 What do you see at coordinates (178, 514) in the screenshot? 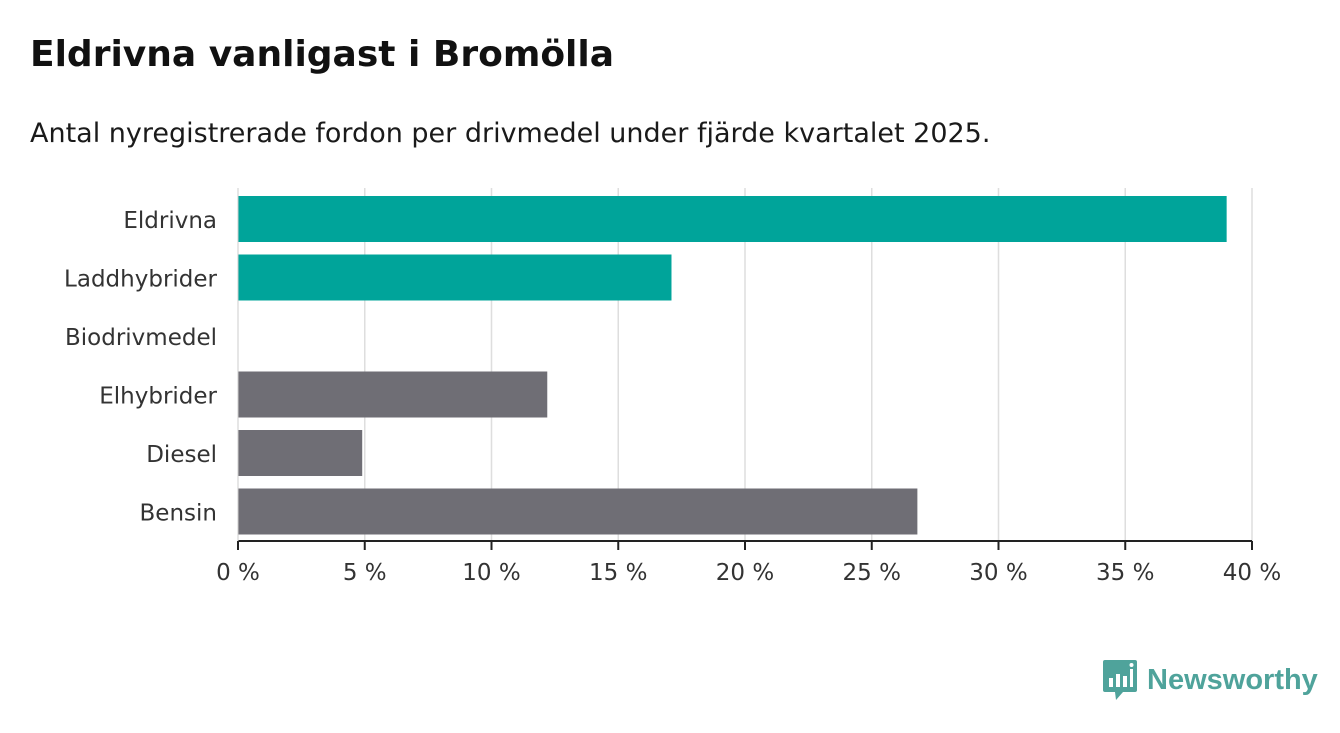
I see `category-label: Bensin` at bounding box center [178, 514].